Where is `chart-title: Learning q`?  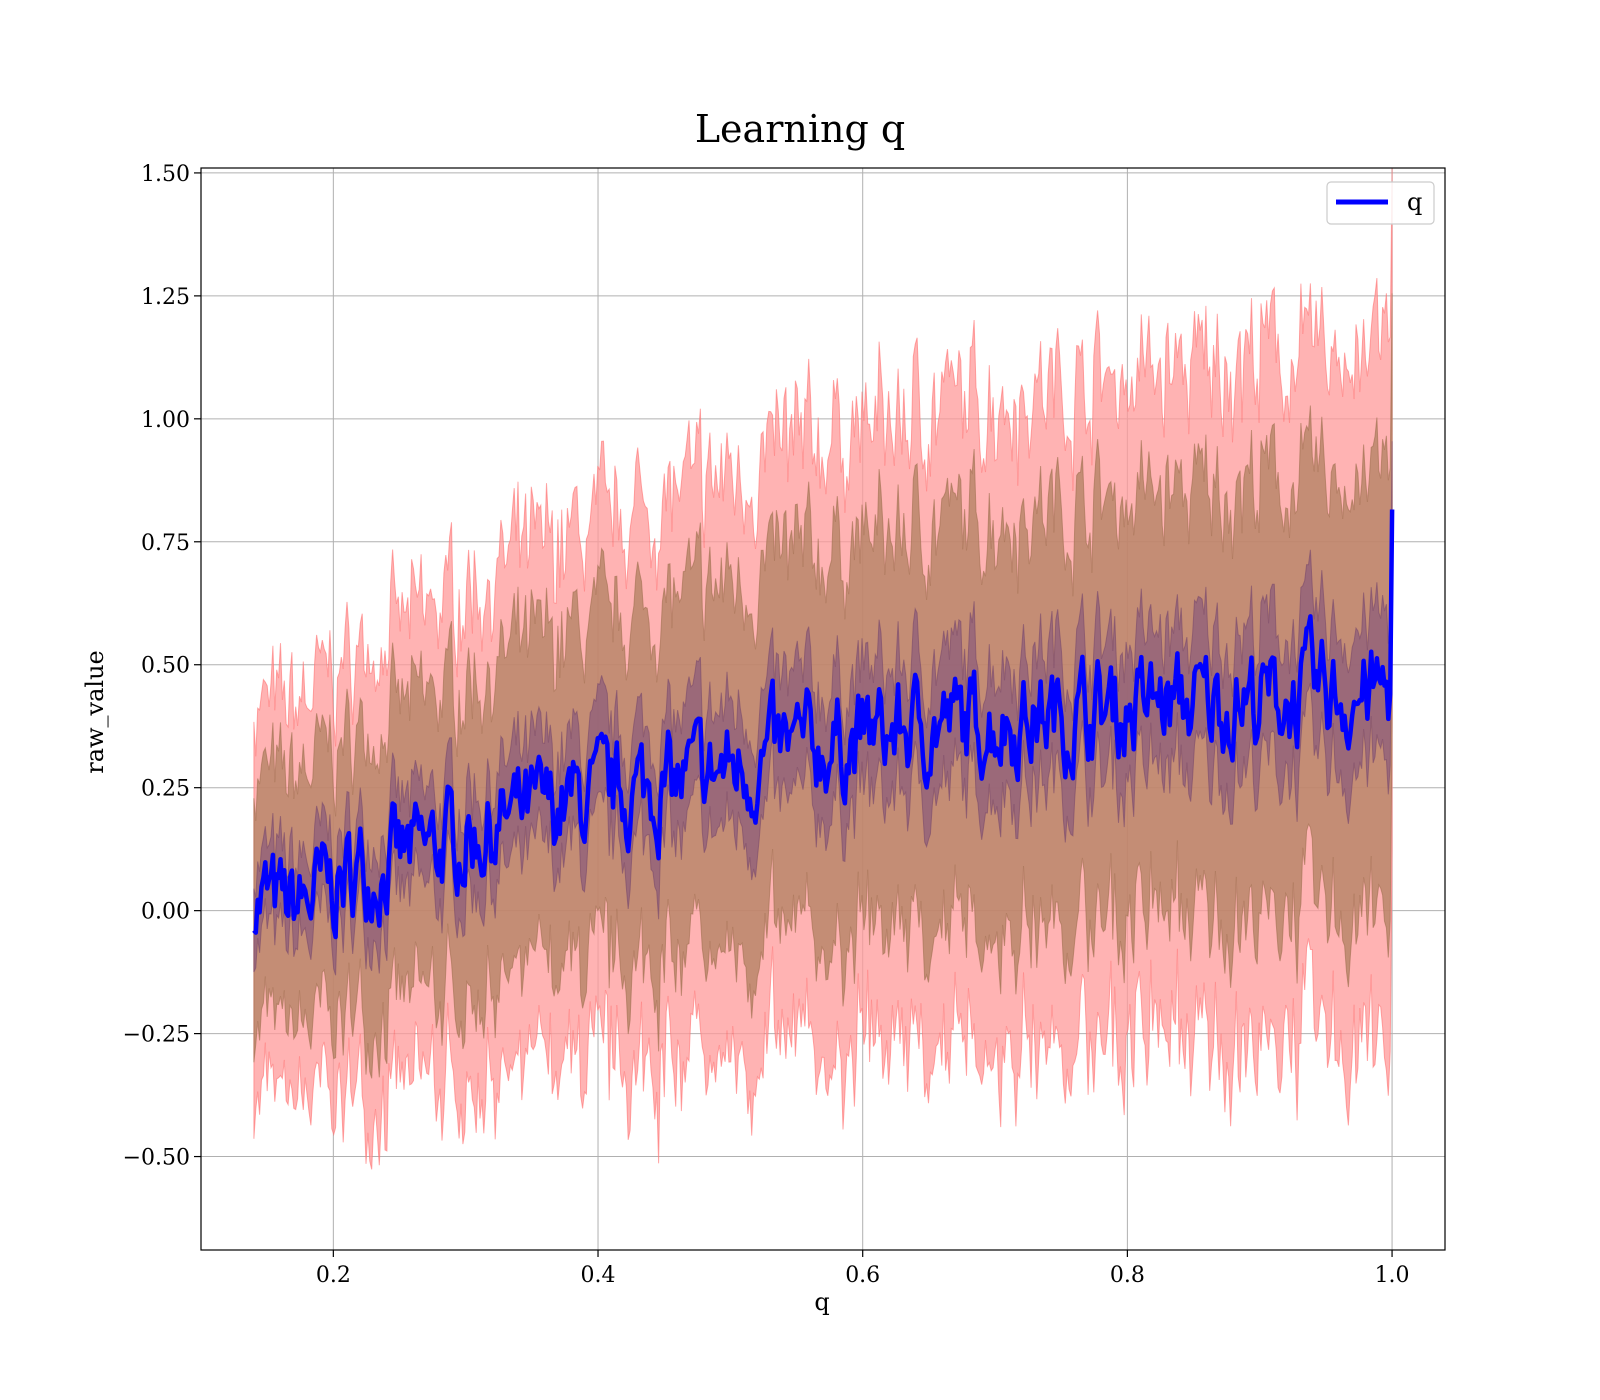 chart-title: Learning q is located at coordinates (800, 129).